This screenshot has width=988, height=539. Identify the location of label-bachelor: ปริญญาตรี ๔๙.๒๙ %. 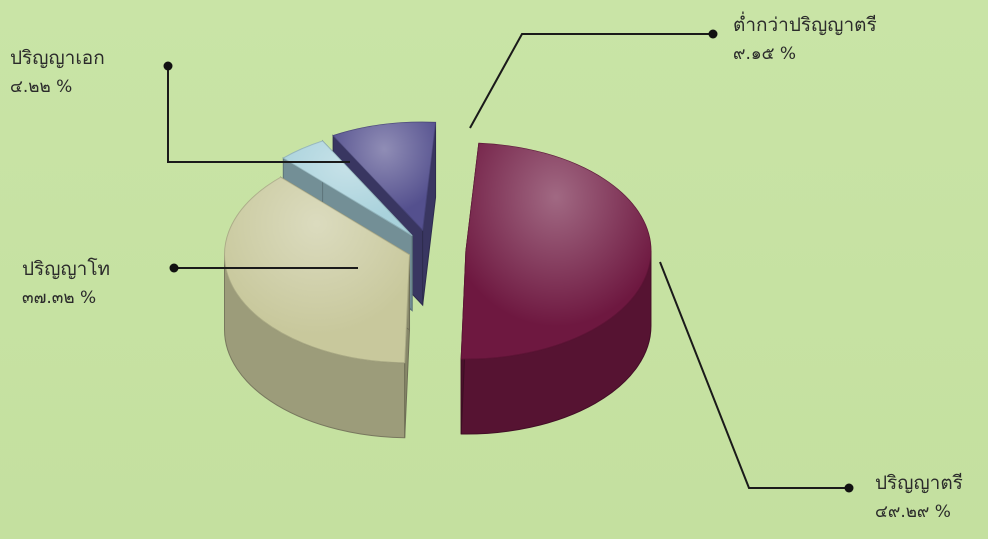
(919, 497).